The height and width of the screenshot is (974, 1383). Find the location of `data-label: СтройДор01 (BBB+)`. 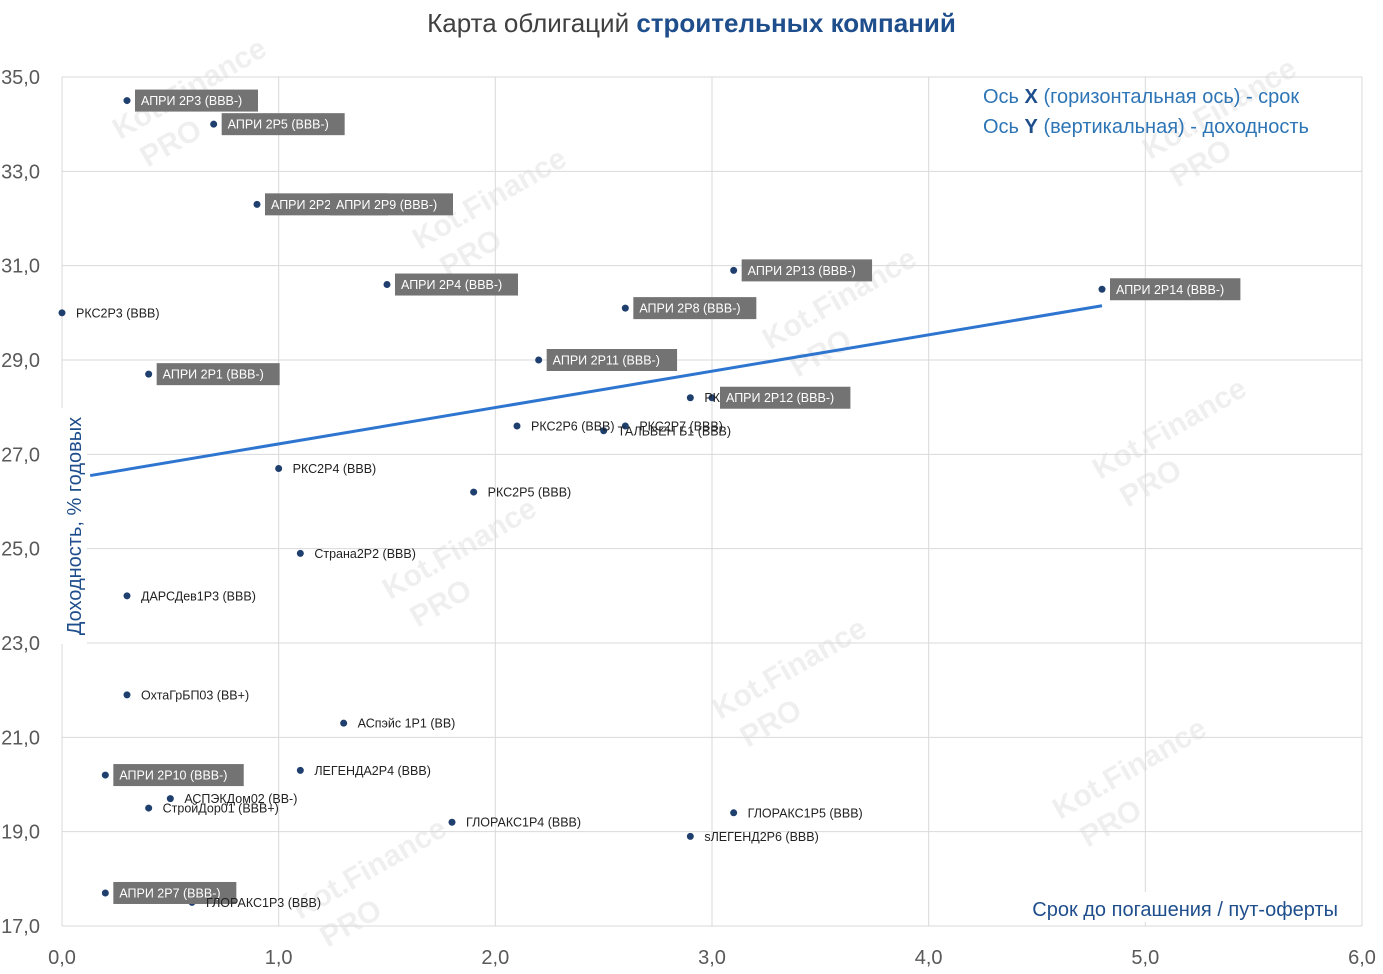

data-label: СтройДор01 (BBB+) is located at coordinates (221, 809).